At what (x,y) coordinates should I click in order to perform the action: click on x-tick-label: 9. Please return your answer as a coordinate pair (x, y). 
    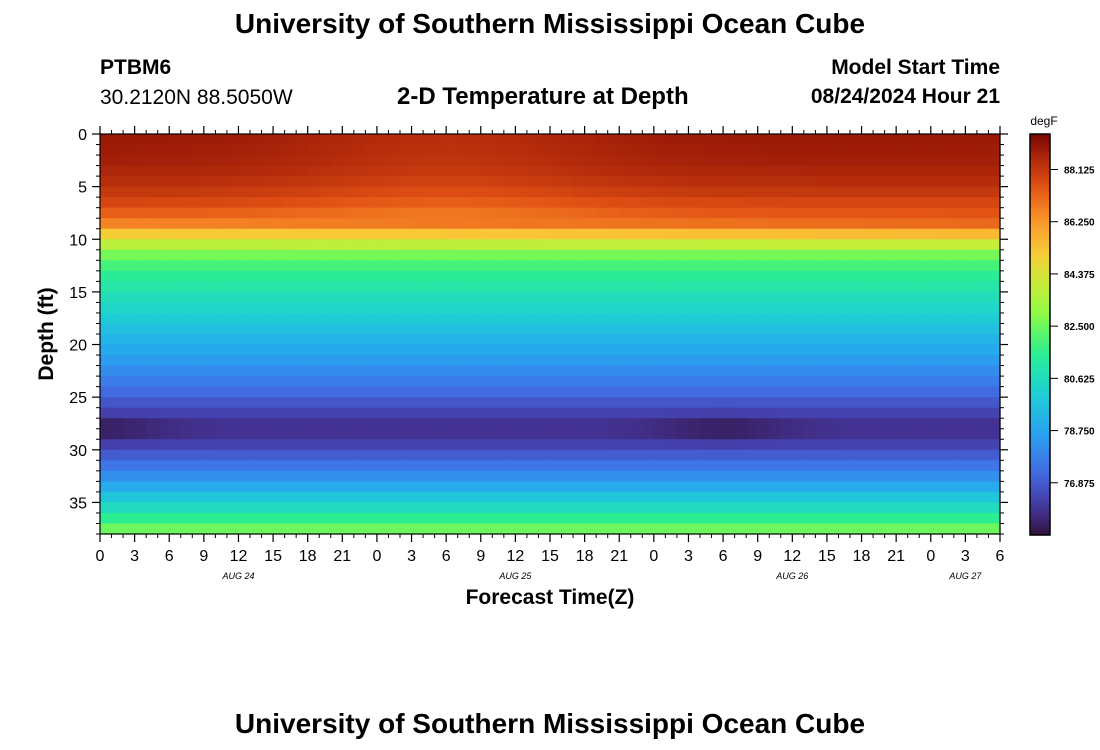
    Looking at the image, I should click on (480, 556).